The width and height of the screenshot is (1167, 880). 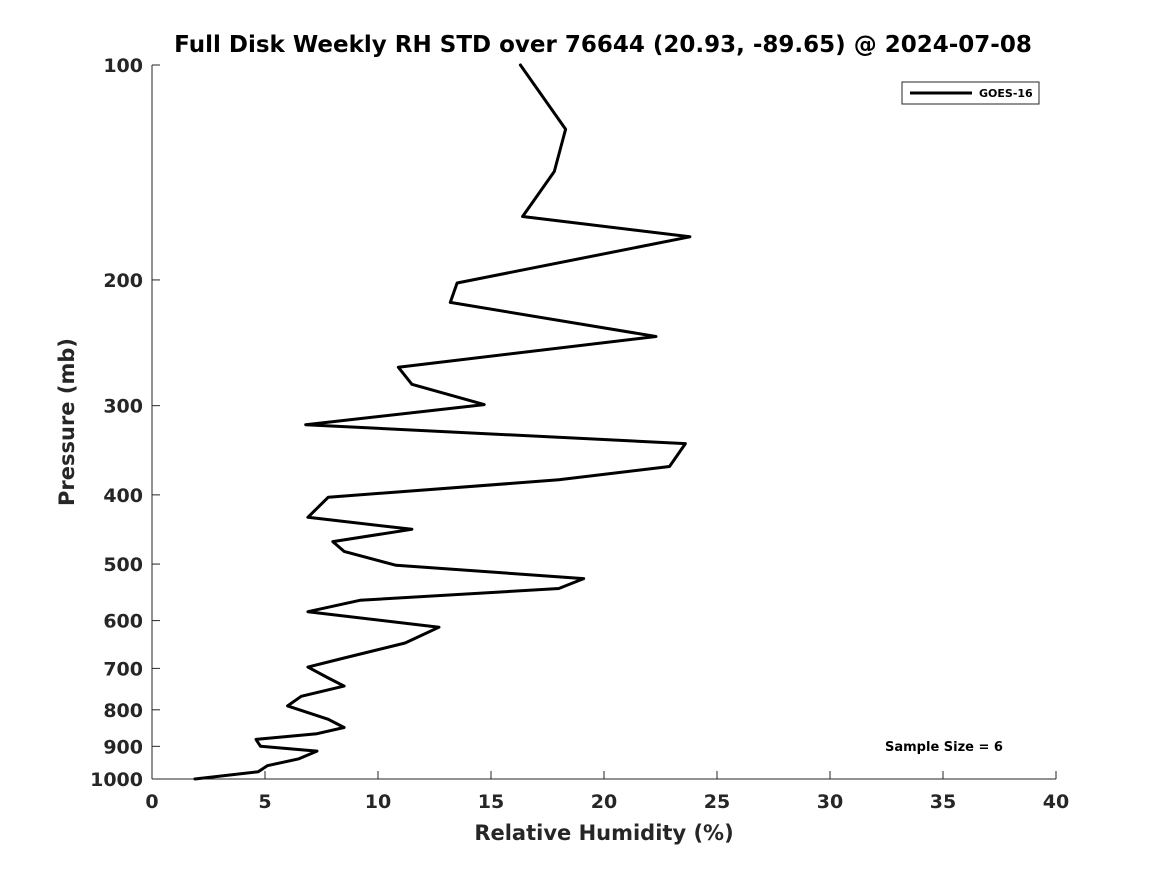 What do you see at coordinates (123, 711) in the screenshot?
I see `y-tick-label: 800` at bounding box center [123, 711].